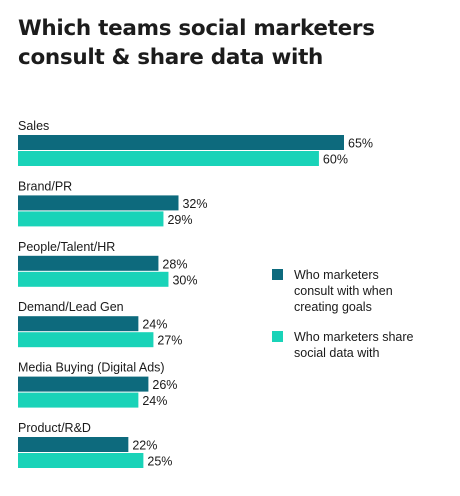 This screenshot has width=460, height=496. I want to click on value-label-sales-series-2: 60%, so click(335, 160).